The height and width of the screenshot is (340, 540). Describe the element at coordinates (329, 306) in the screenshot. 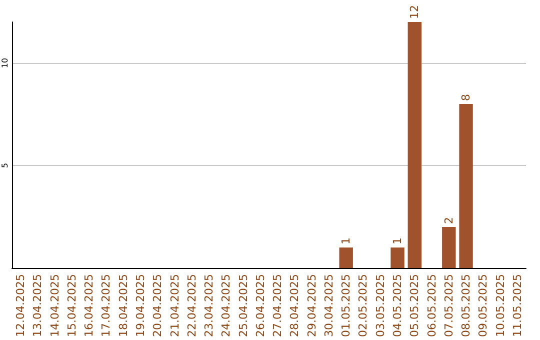

I see `x-tick-label: 30.04.2025` at that location.